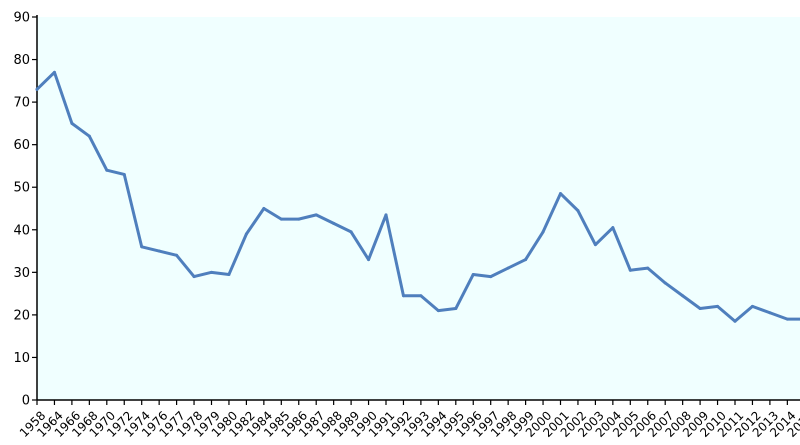 The height and width of the screenshot is (445, 800). What do you see at coordinates (21, 273) in the screenshot?
I see `y-tick-label: 30` at bounding box center [21, 273].